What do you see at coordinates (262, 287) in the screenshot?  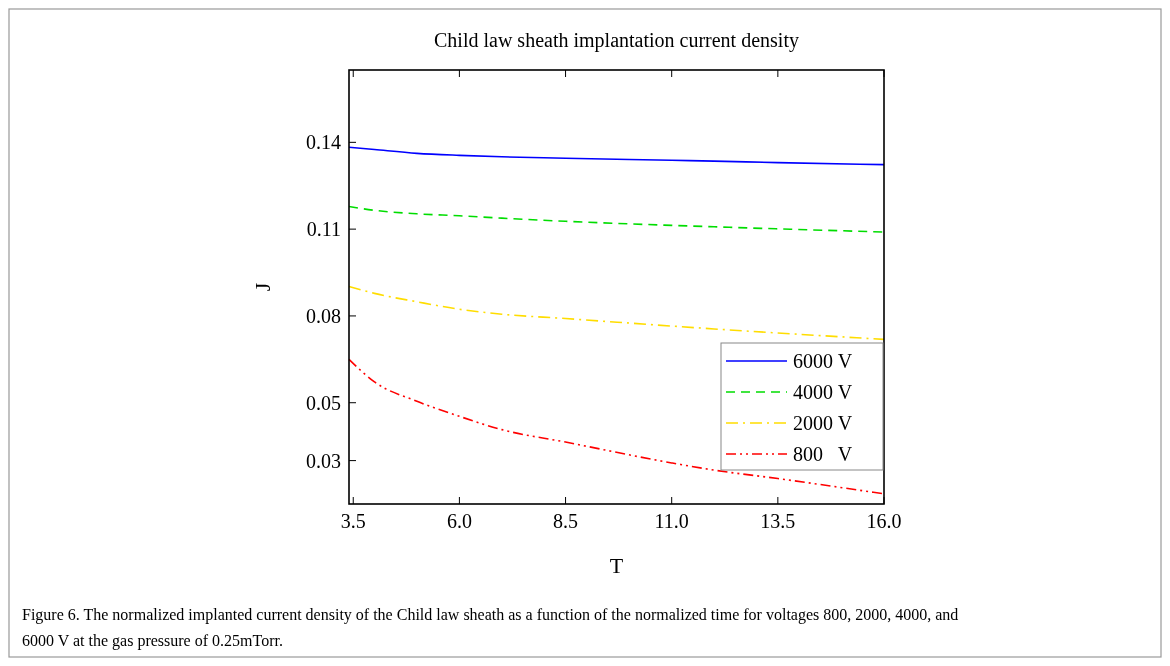 I see `y-axis-title: J` at bounding box center [262, 287].